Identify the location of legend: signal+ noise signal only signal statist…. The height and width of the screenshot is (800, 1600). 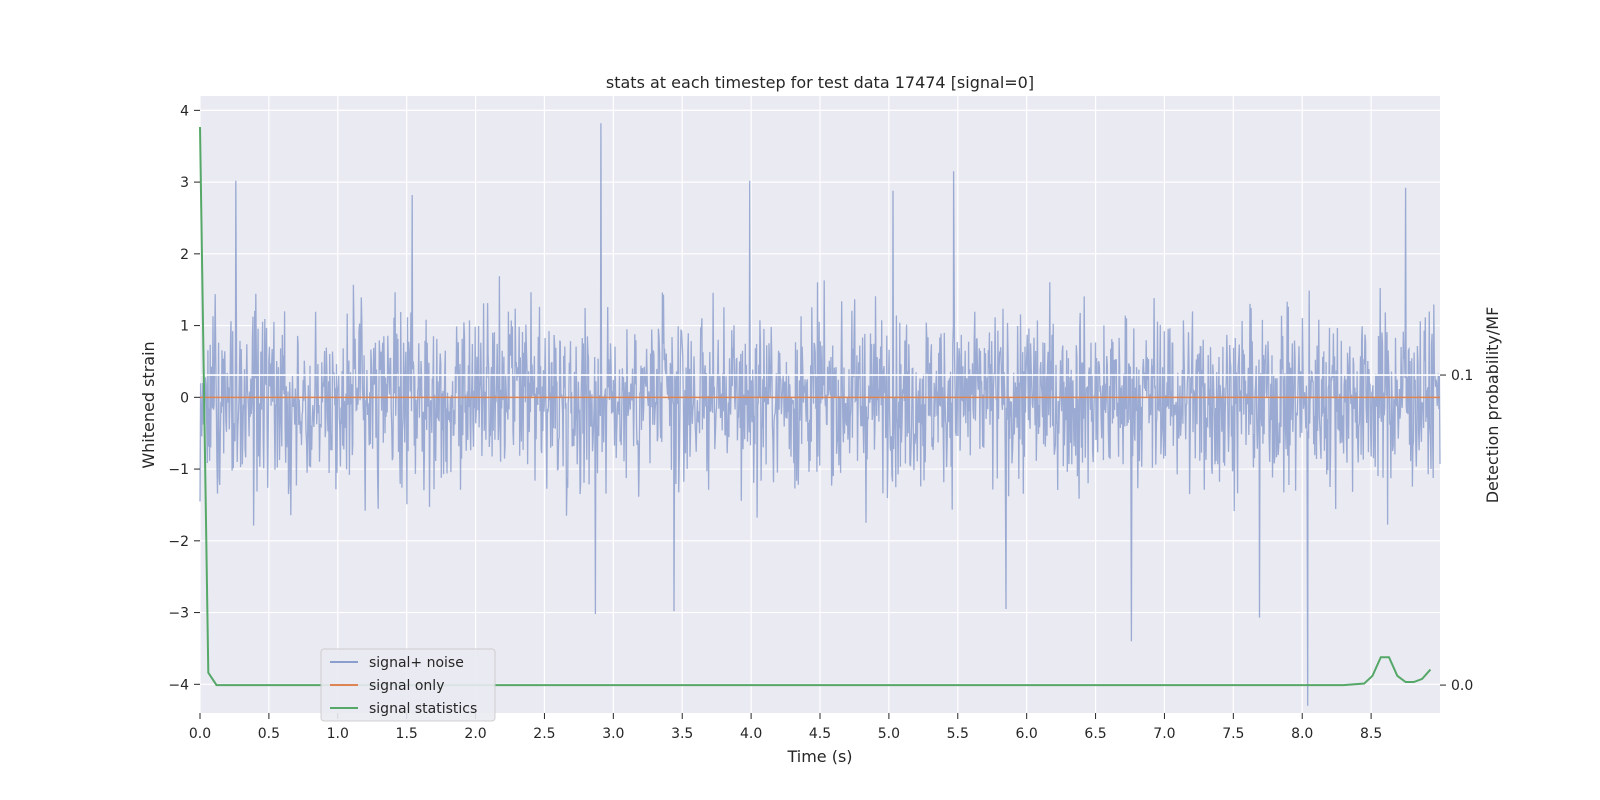
(408, 685).